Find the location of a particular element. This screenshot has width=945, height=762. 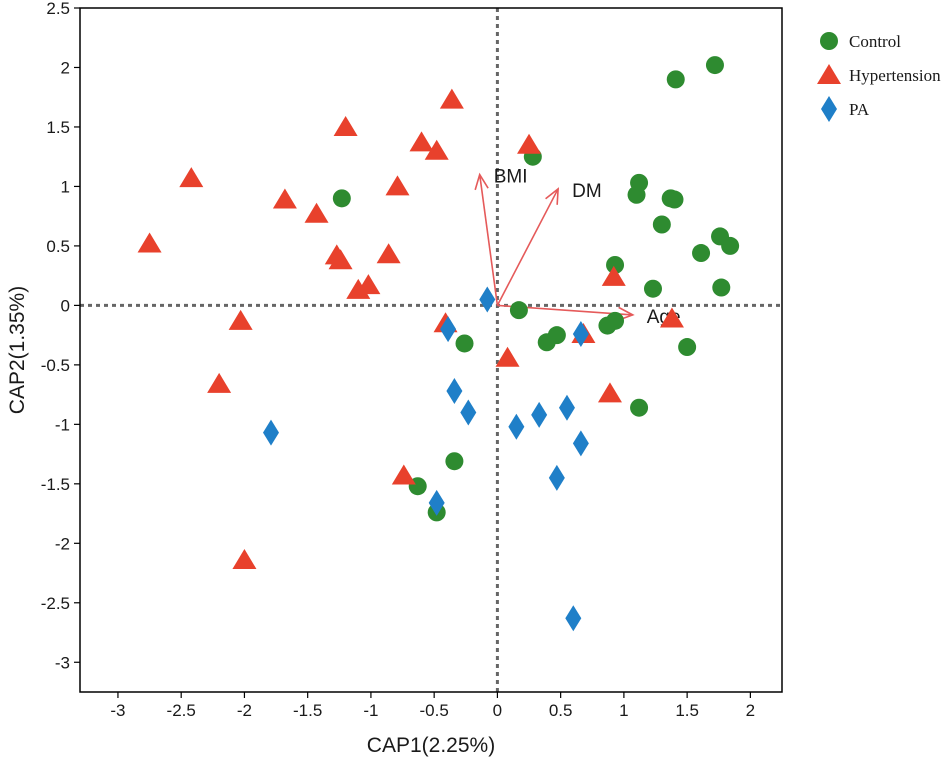

vector-dm-arrowhead is located at coordinates (552, 196).